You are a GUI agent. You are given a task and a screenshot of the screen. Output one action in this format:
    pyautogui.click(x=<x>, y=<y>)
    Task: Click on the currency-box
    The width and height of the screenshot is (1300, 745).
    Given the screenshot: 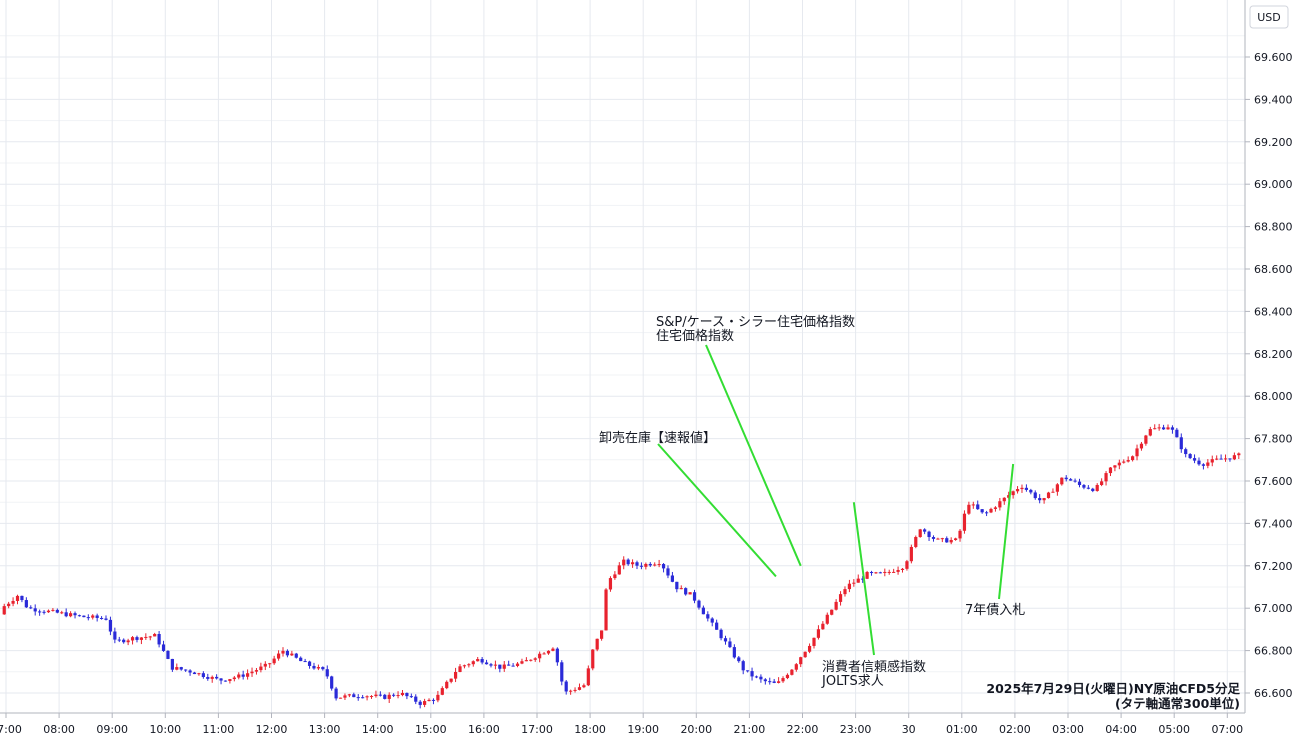 What is the action you would take?
    pyautogui.click(x=1269, y=17)
    